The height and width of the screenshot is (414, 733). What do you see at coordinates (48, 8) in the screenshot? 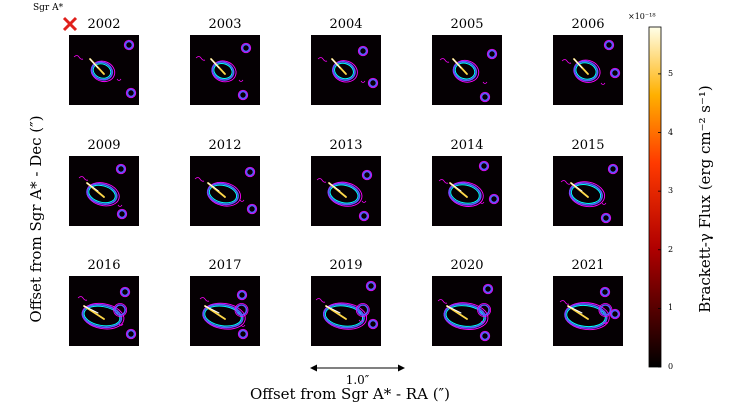
I see `sgr-a-star-label: Sgr A*` at bounding box center [48, 8].